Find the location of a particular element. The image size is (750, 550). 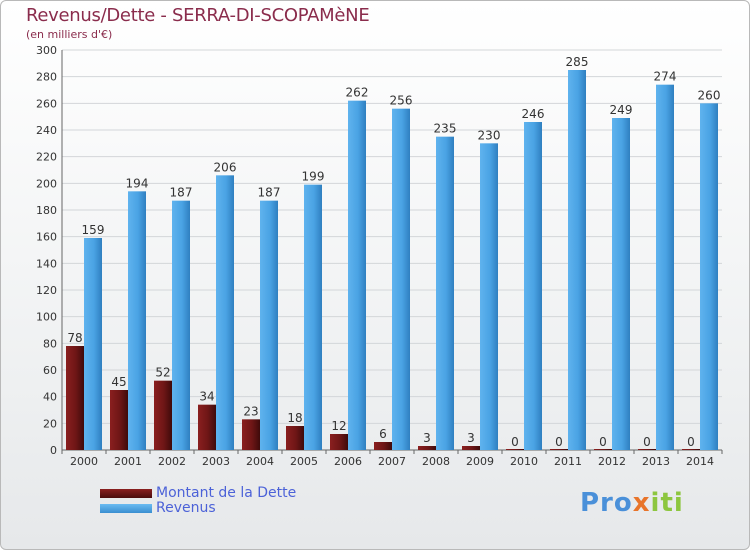

x-tick-label: 2002 is located at coordinates (172, 461).